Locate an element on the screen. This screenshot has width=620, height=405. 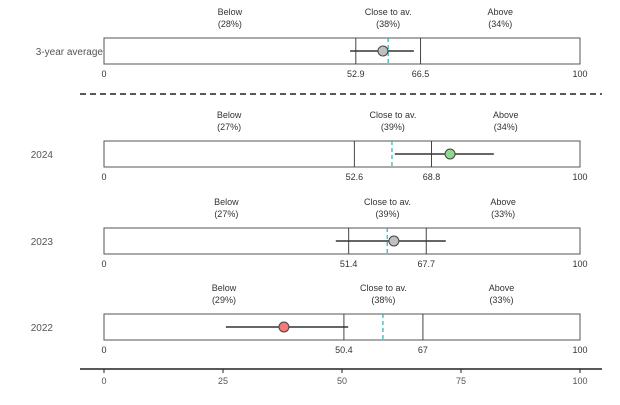
band-percent: (29%) is located at coordinates (224, 300).